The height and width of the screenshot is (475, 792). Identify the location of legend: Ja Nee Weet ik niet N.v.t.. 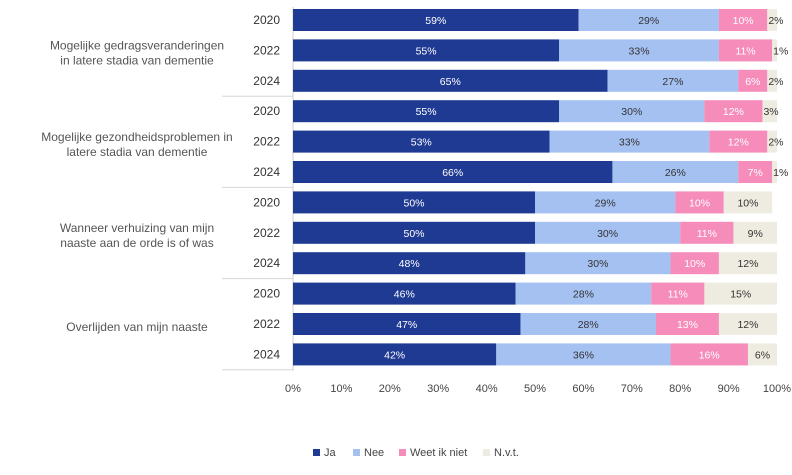
(416, 453).